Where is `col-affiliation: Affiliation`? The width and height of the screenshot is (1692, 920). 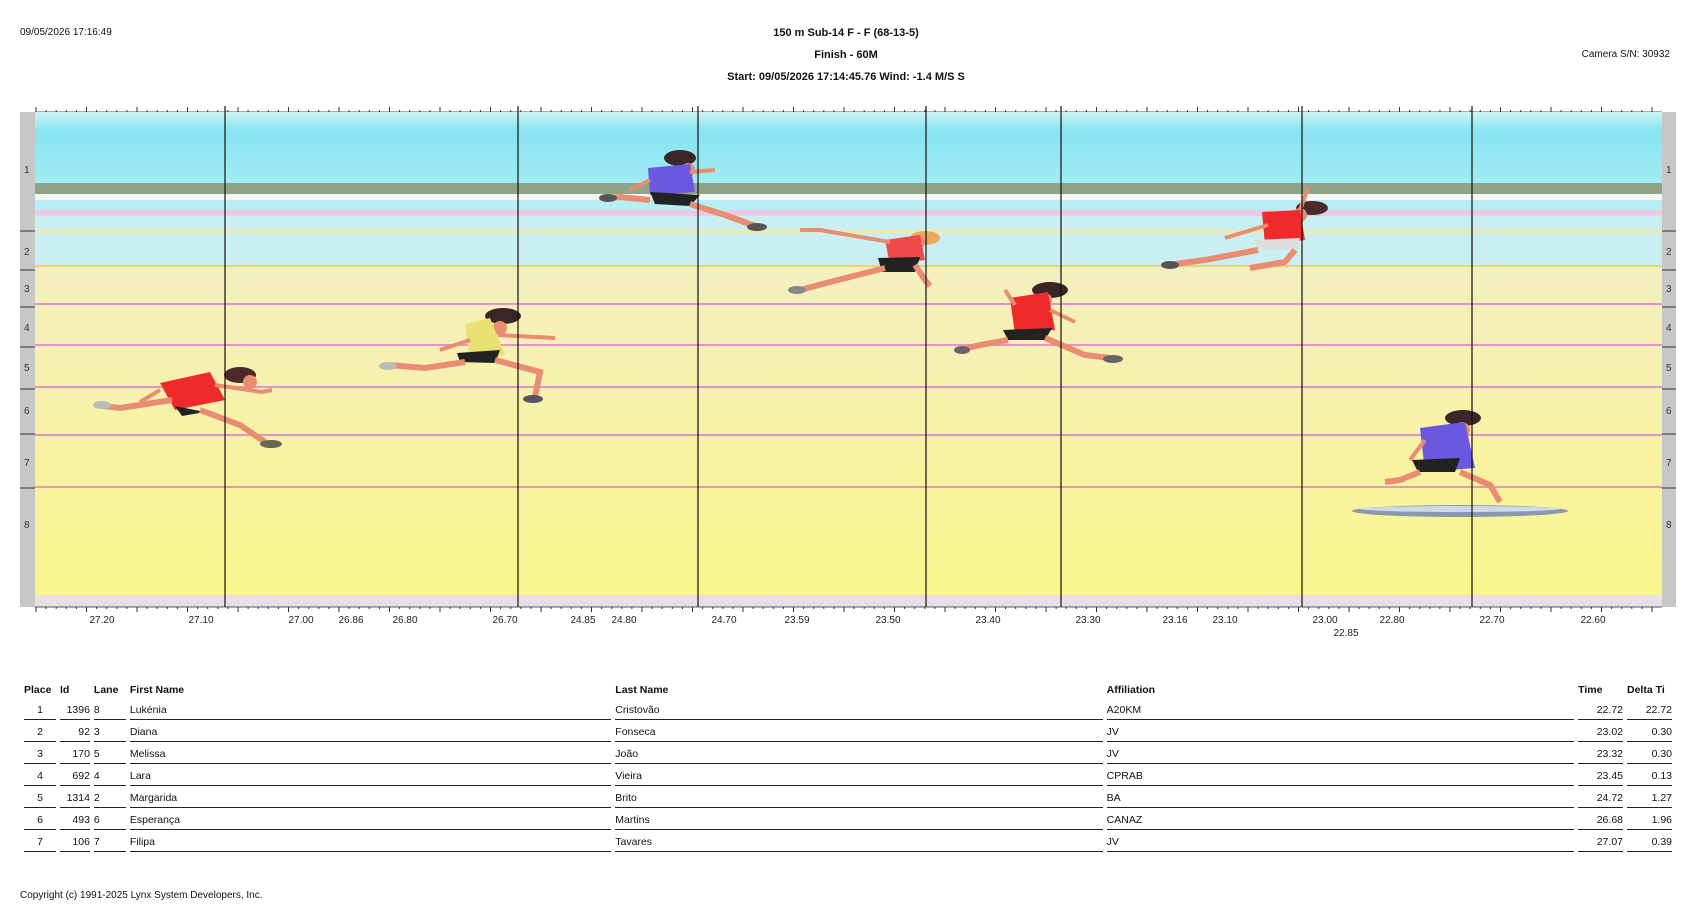
col-affiliation: Affiliation is located at coordinates (1131, 690).